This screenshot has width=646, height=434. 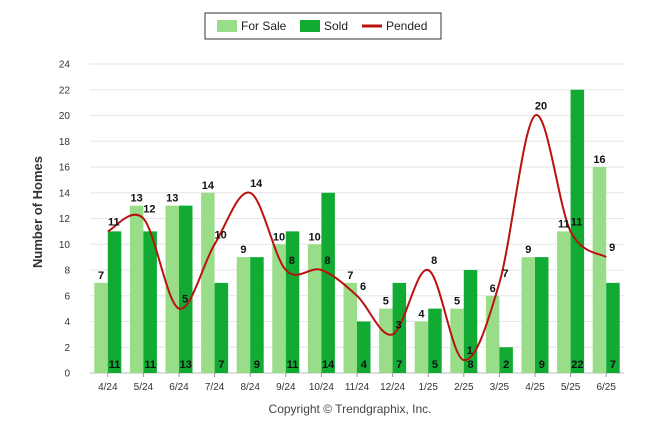 What do you see at coordinates (357, 387) in the screenshot?
I see `x-tick-label: 11/24` at bounding box center [357, 387].